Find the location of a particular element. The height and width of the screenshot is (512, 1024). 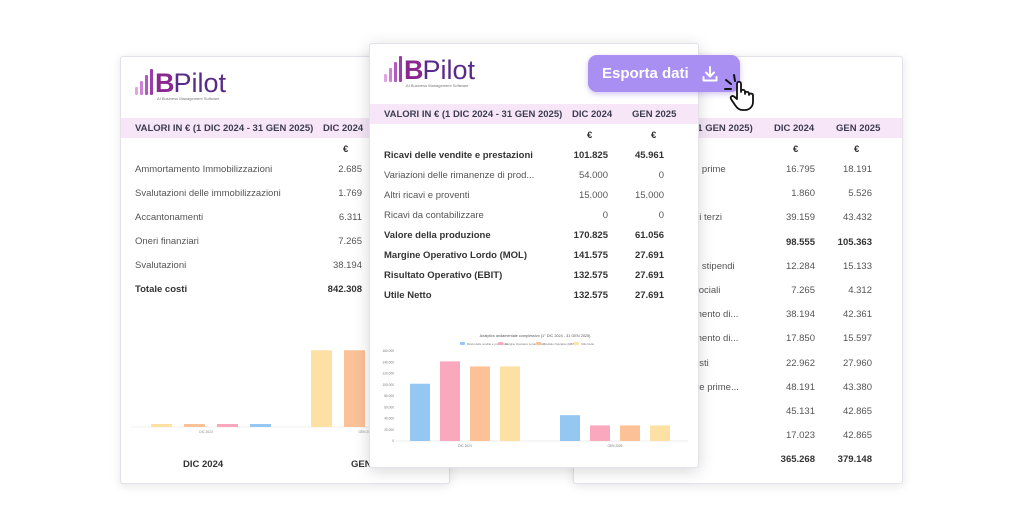

table-row-value-2: 15.000 is located at coordinates (649, 195).